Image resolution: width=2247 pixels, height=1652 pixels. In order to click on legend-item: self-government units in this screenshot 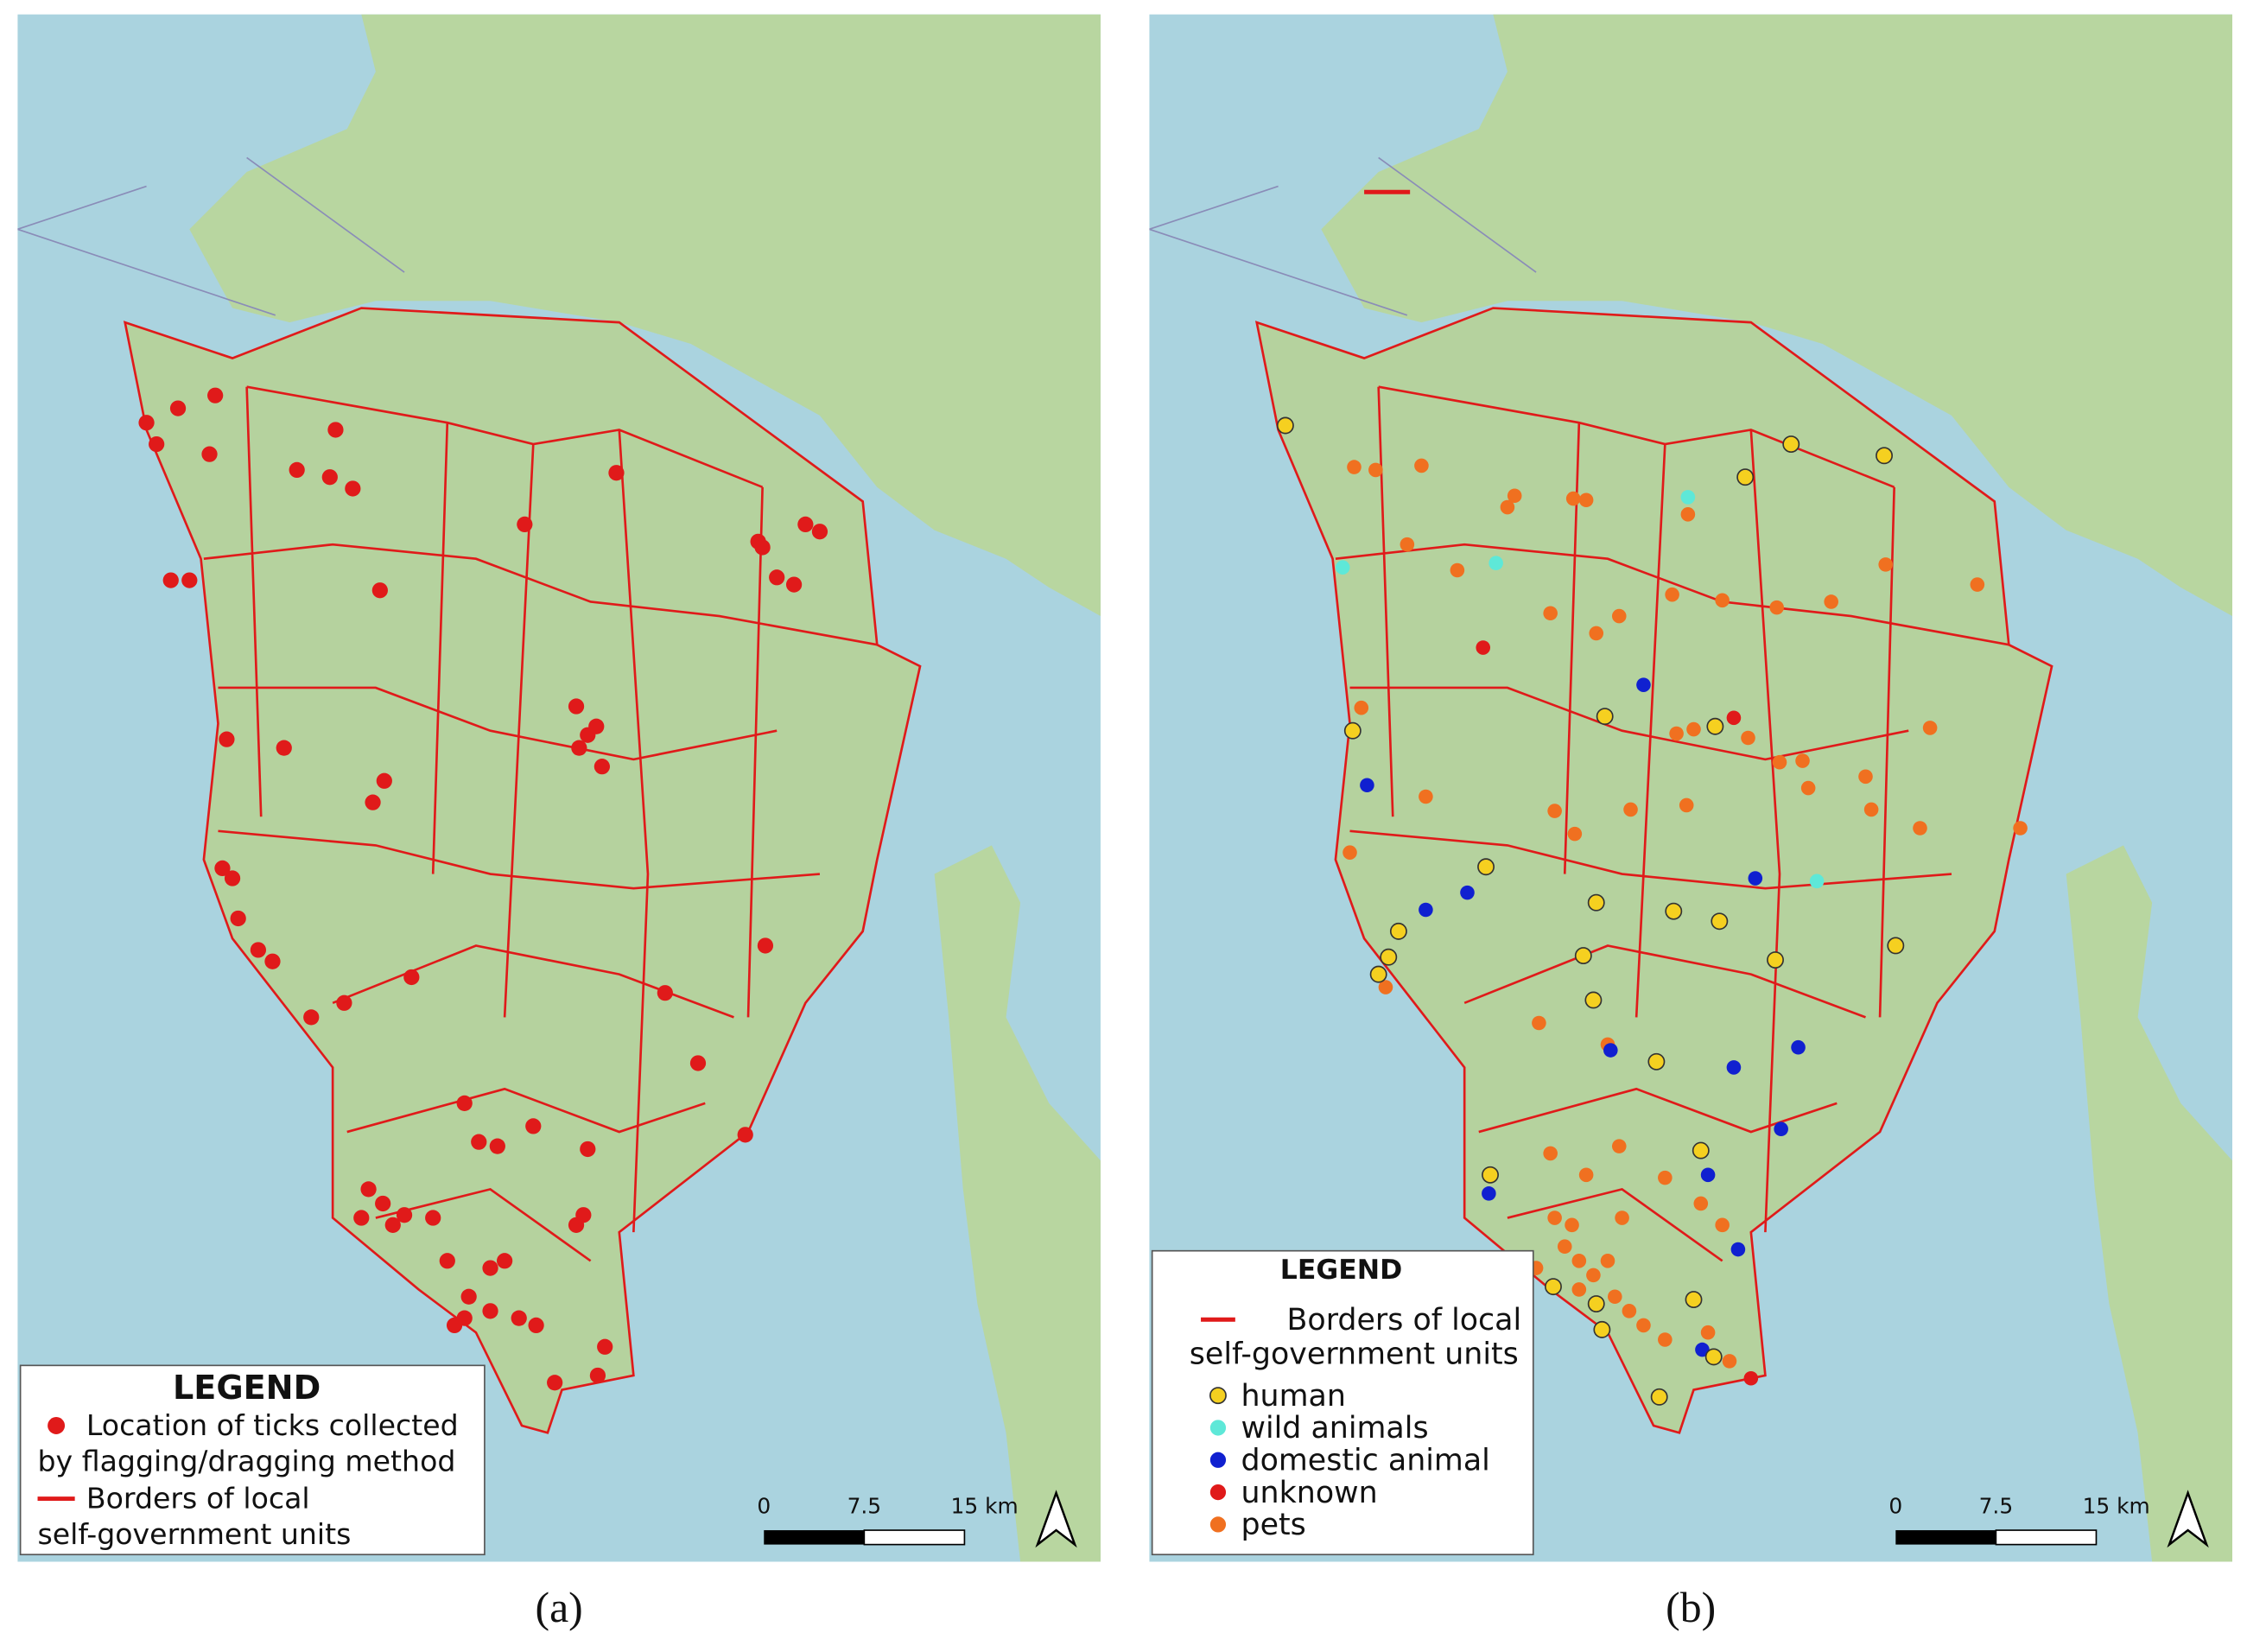, I will do `click(195, 1534)`.